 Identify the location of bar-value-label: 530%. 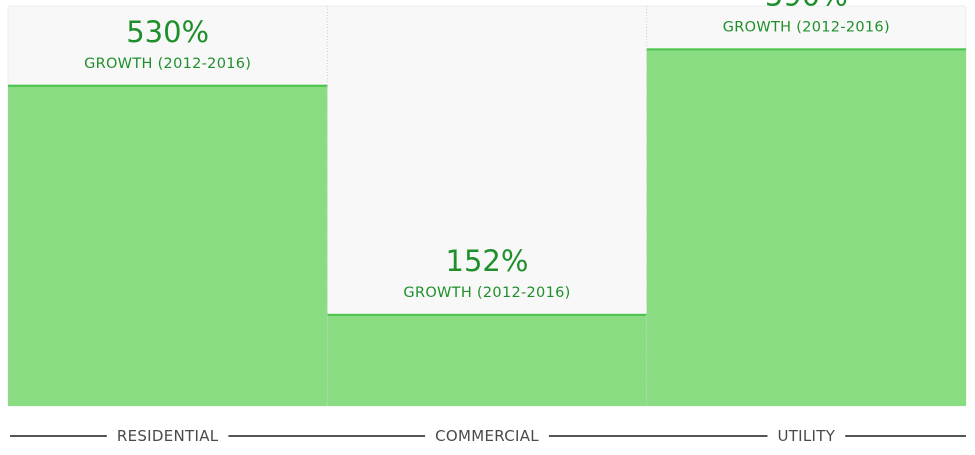
(167, 32).